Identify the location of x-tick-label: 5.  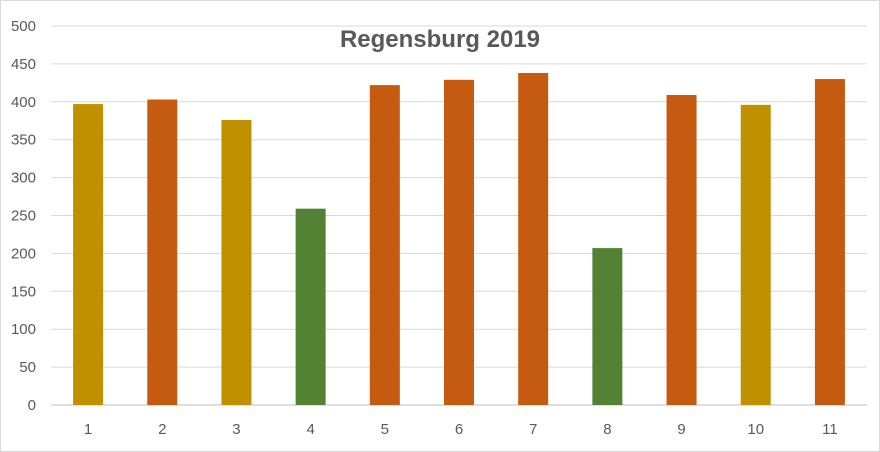
(385, 429).